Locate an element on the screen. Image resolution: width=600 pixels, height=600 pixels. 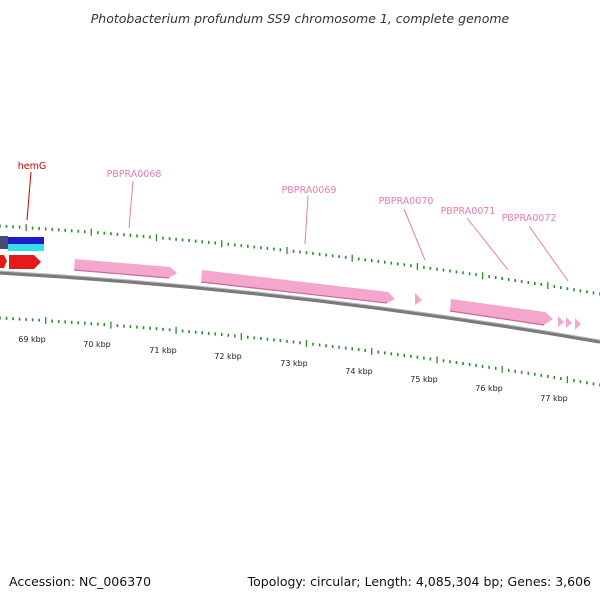
gene-arrow-PBPRA0072b is located at coordinates (569, 322).